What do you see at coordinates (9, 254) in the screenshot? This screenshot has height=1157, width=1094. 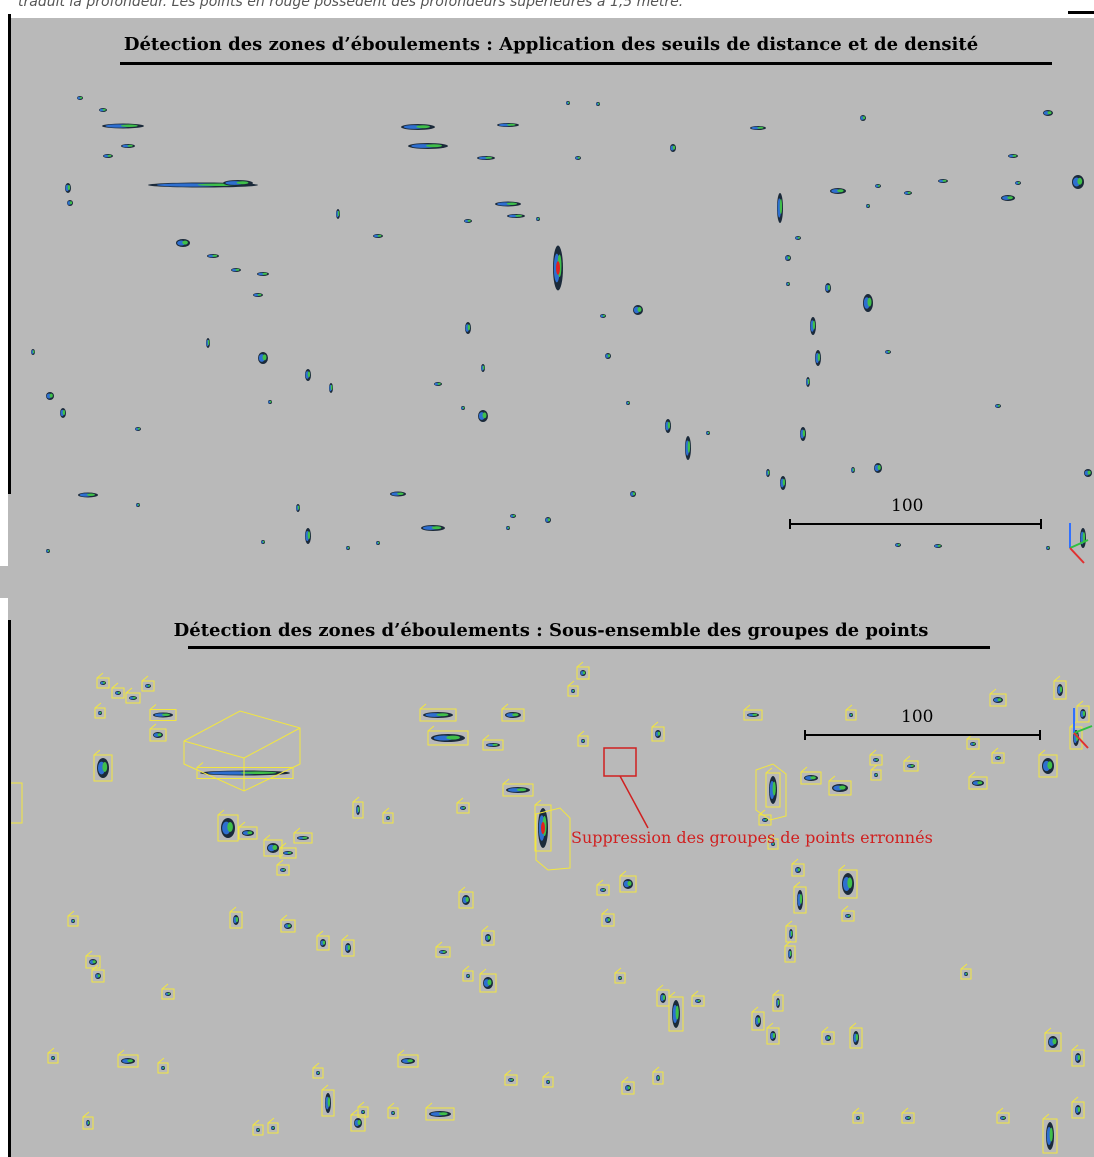 I see `top-panel-left-rule` at bounding box center [9, 254].